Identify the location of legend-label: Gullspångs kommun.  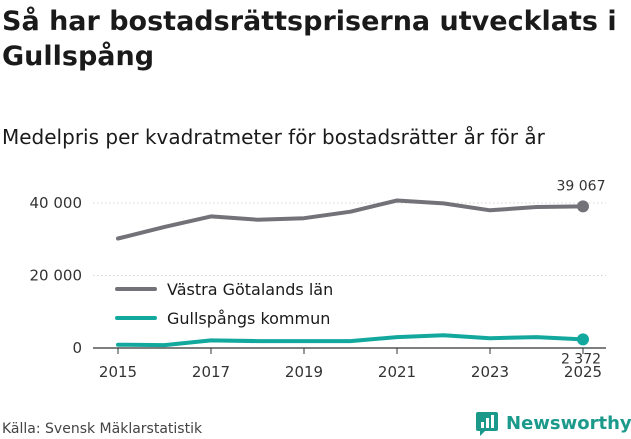
(248, 318).